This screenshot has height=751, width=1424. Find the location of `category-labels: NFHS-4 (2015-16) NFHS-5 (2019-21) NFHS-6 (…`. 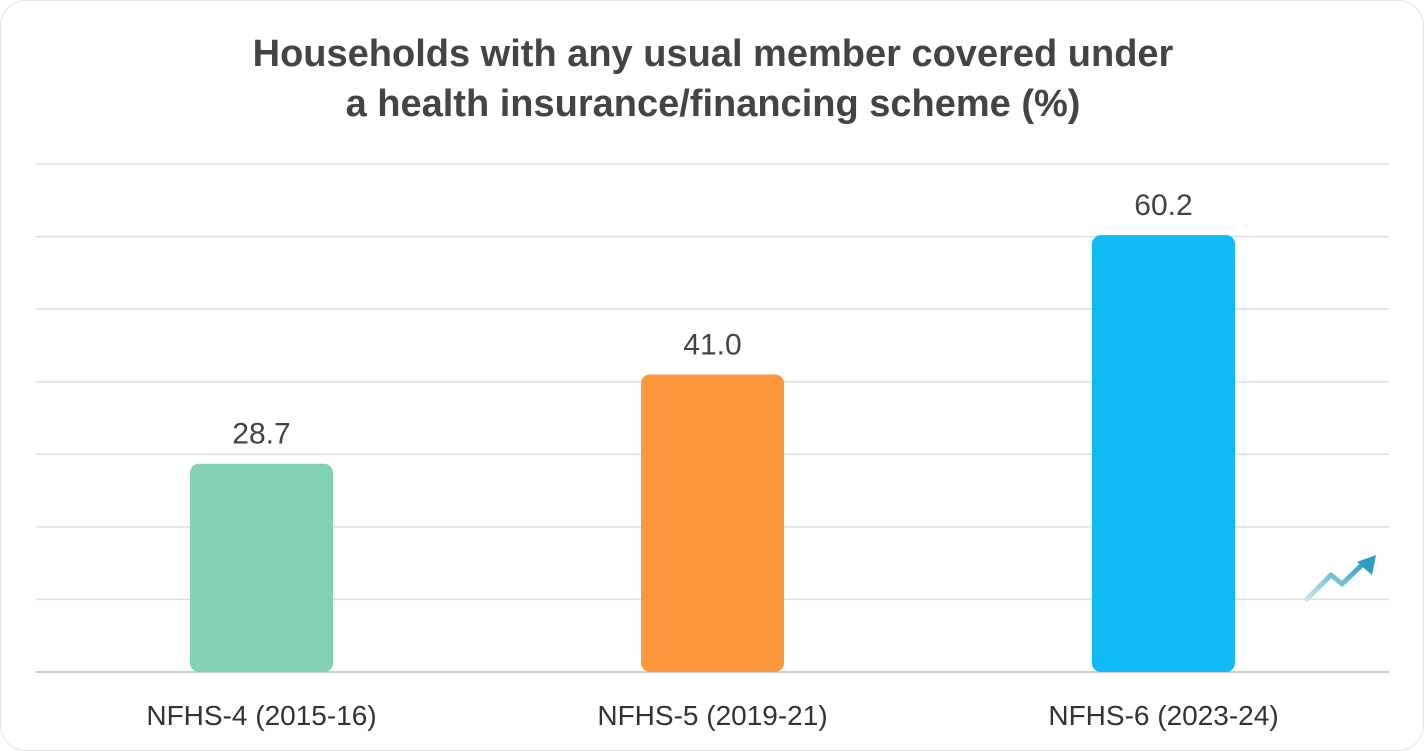

category-labels: NFHS-4 (2015-16) NFHS-5 (2019-21) NFHS-6 (… is located at coordinates (712, 715).